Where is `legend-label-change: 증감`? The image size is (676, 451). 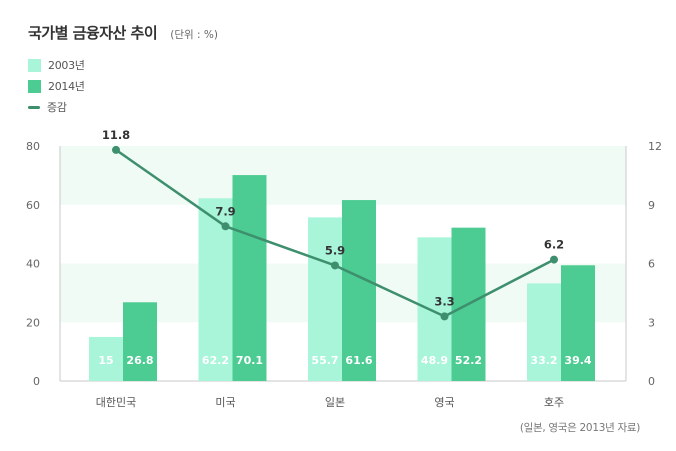
legend-label-change: 증감 is located at coordinates (57, 107).